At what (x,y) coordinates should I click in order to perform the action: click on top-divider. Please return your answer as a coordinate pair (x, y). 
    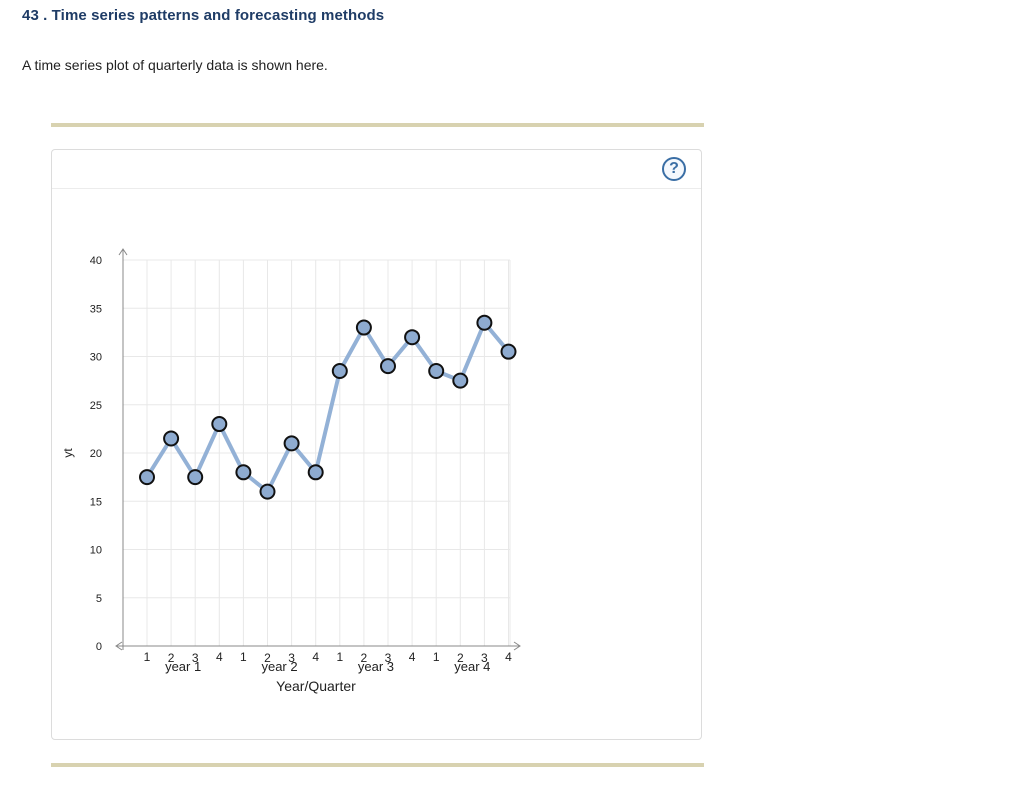
    Looking at the image, I should click on (377, 125).